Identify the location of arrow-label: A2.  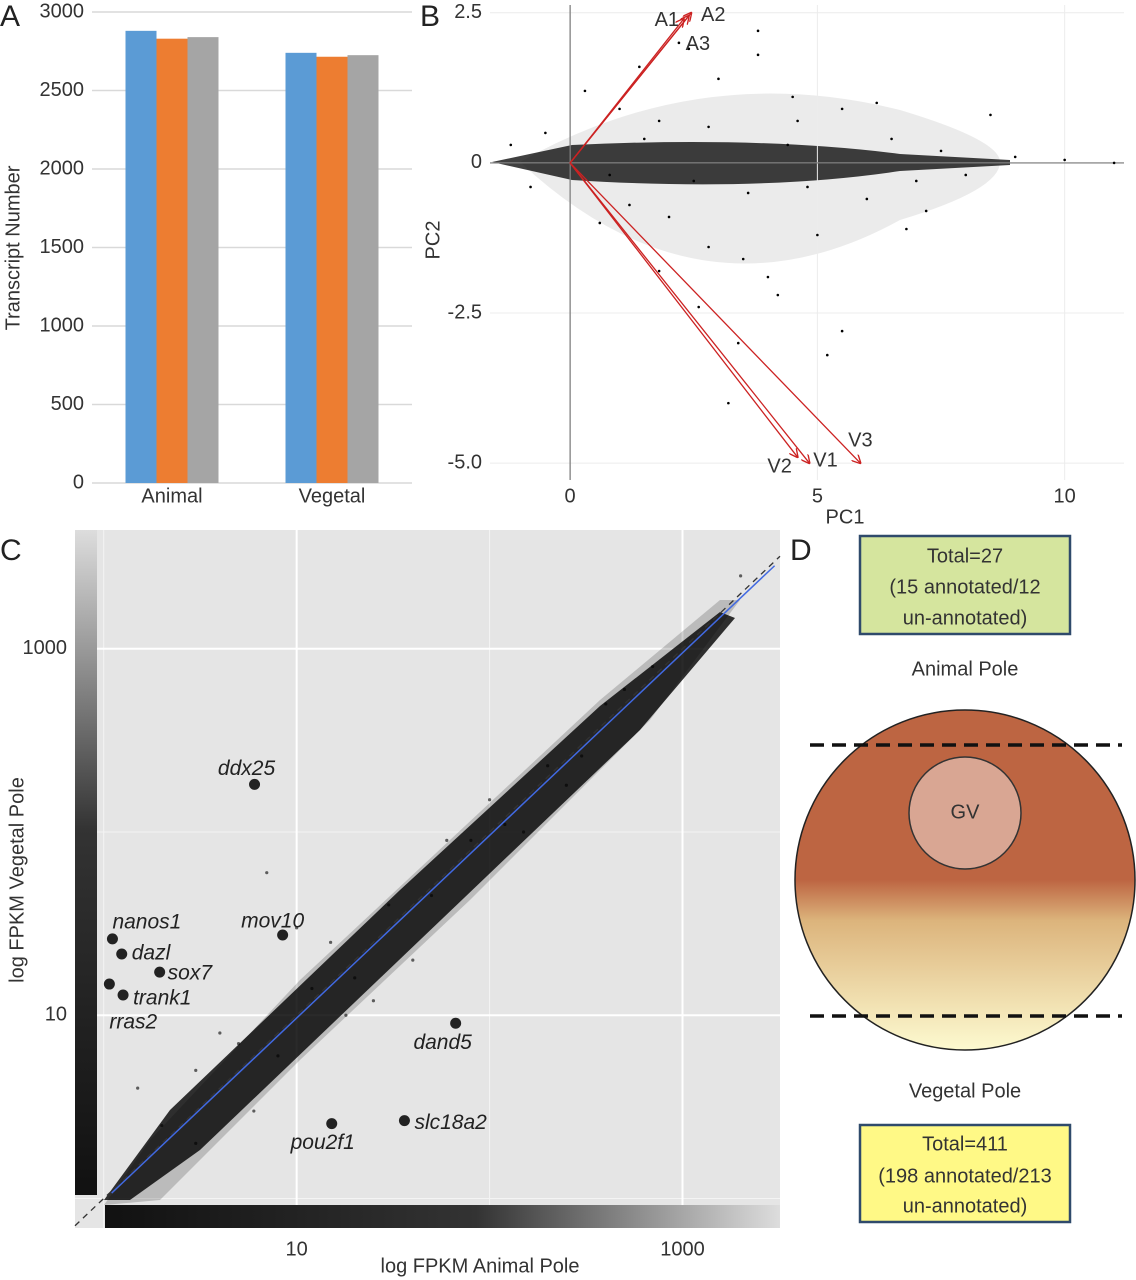
(713, 15).